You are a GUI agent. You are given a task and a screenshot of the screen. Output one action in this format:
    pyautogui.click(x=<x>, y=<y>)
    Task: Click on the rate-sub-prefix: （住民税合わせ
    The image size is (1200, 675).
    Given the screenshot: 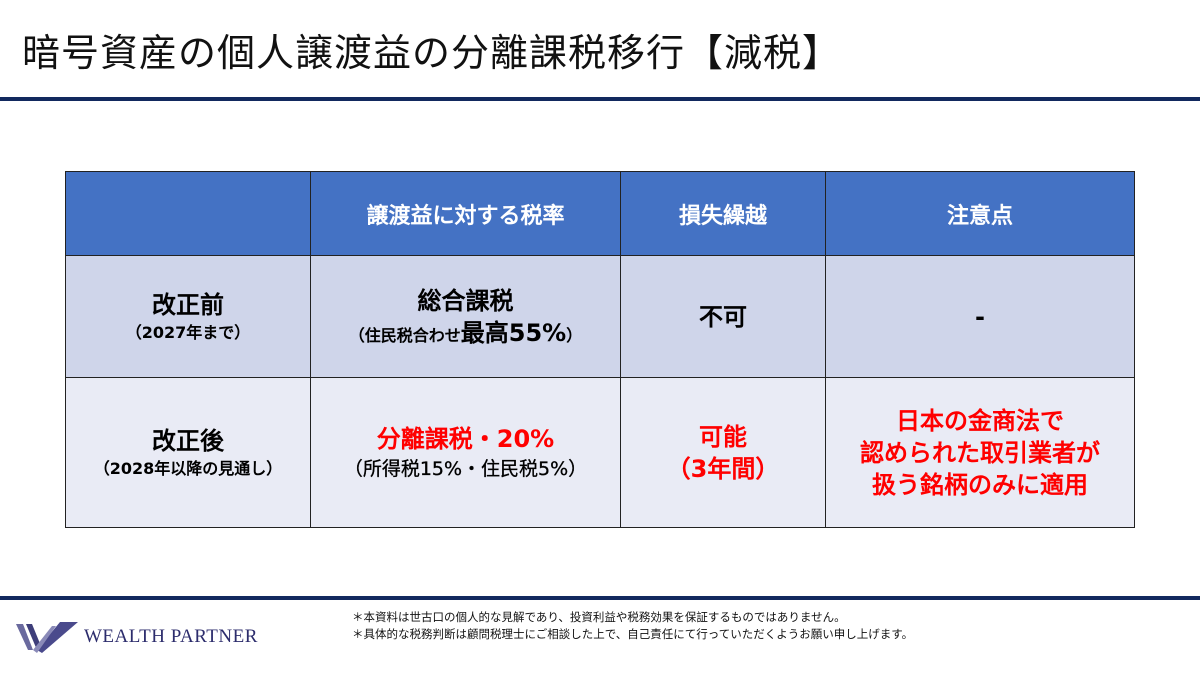 What is the action you would take?
    pyautogui.click(x=404, y=335)
    